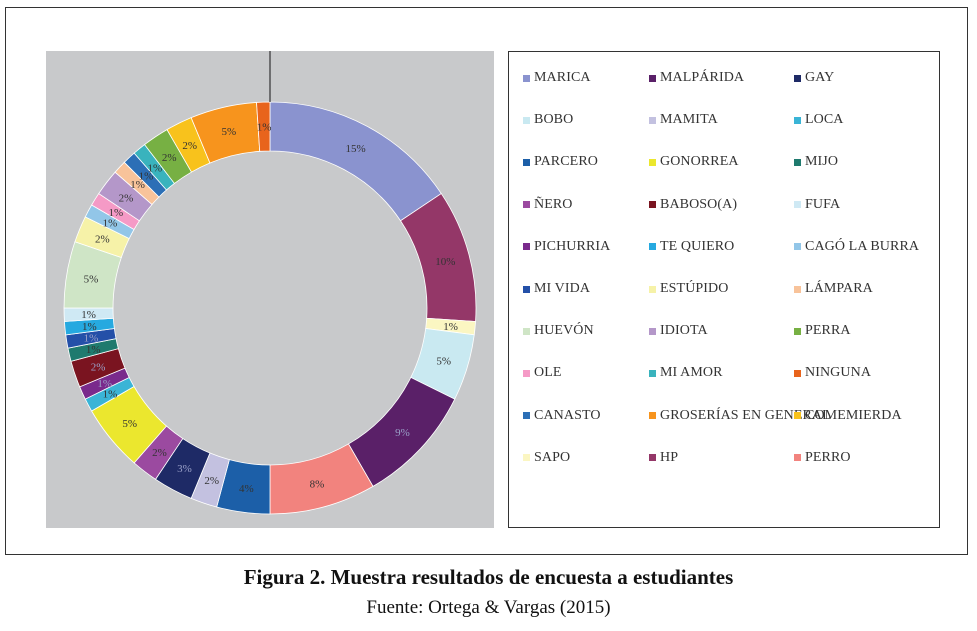 The width and height of the screenshot is (977, 631). I want to click on slice-label-malparida: 9%, so click(402, 433).